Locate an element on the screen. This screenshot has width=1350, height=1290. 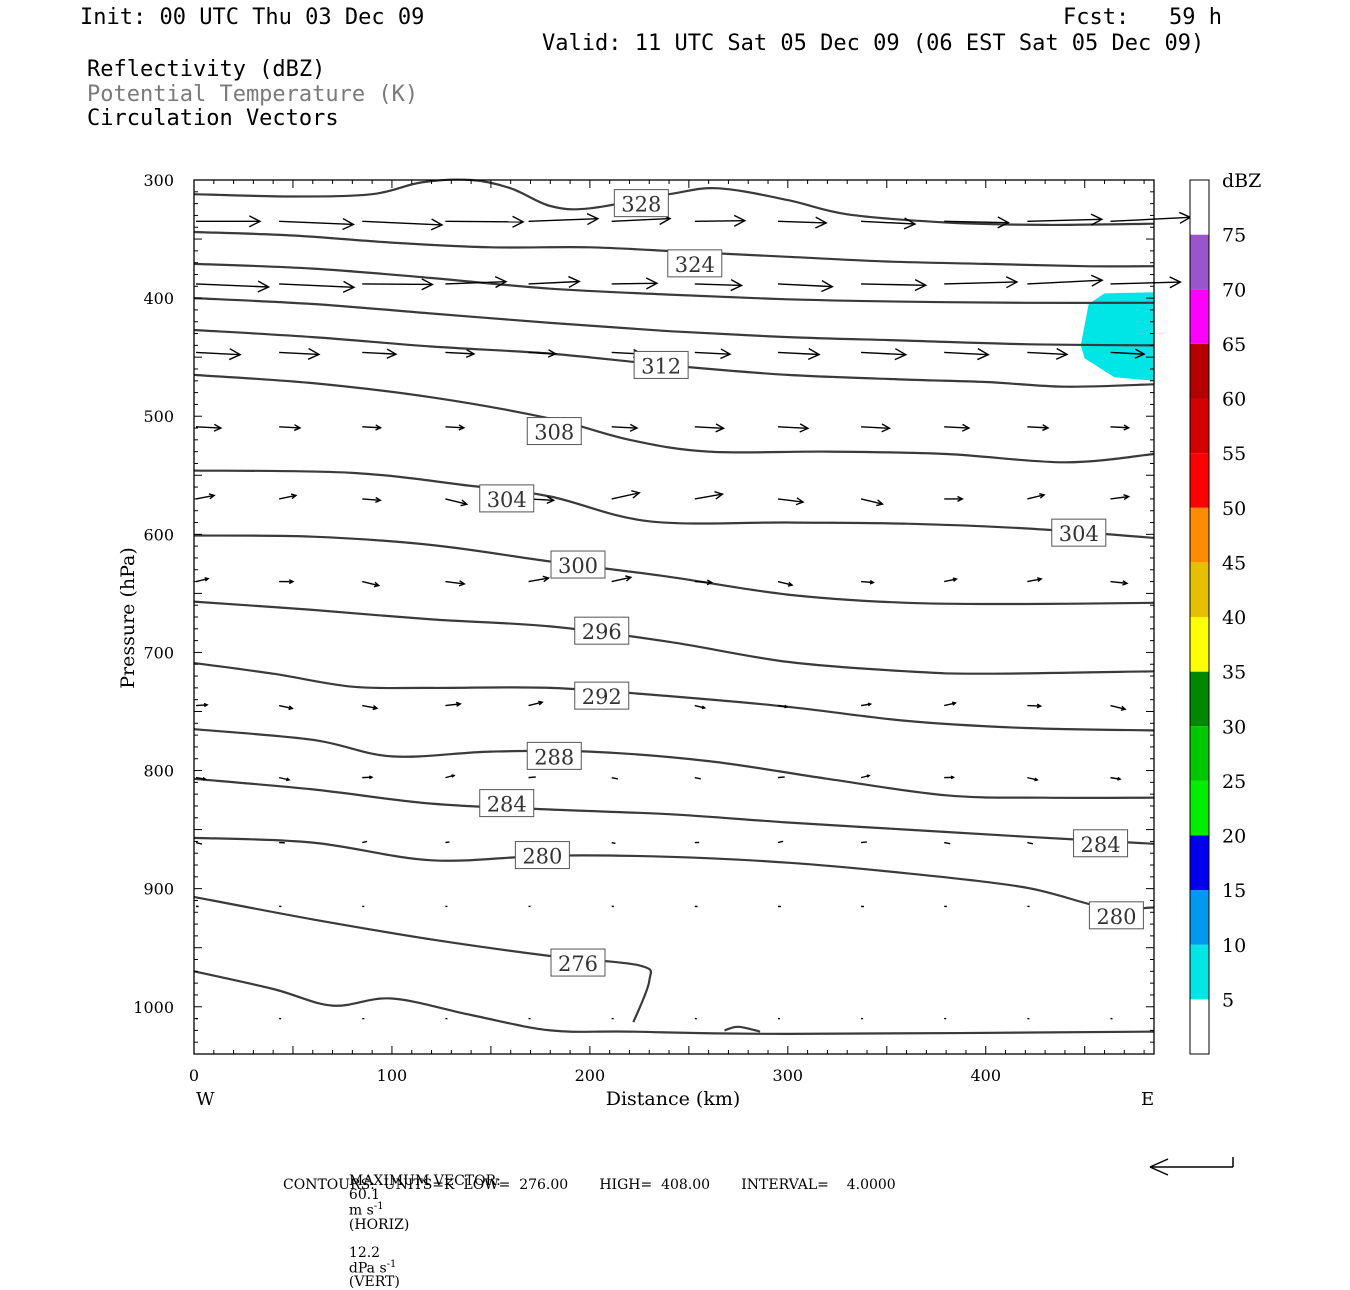
colorbar-label-50: 50 is located at coordinates (1234, 509).